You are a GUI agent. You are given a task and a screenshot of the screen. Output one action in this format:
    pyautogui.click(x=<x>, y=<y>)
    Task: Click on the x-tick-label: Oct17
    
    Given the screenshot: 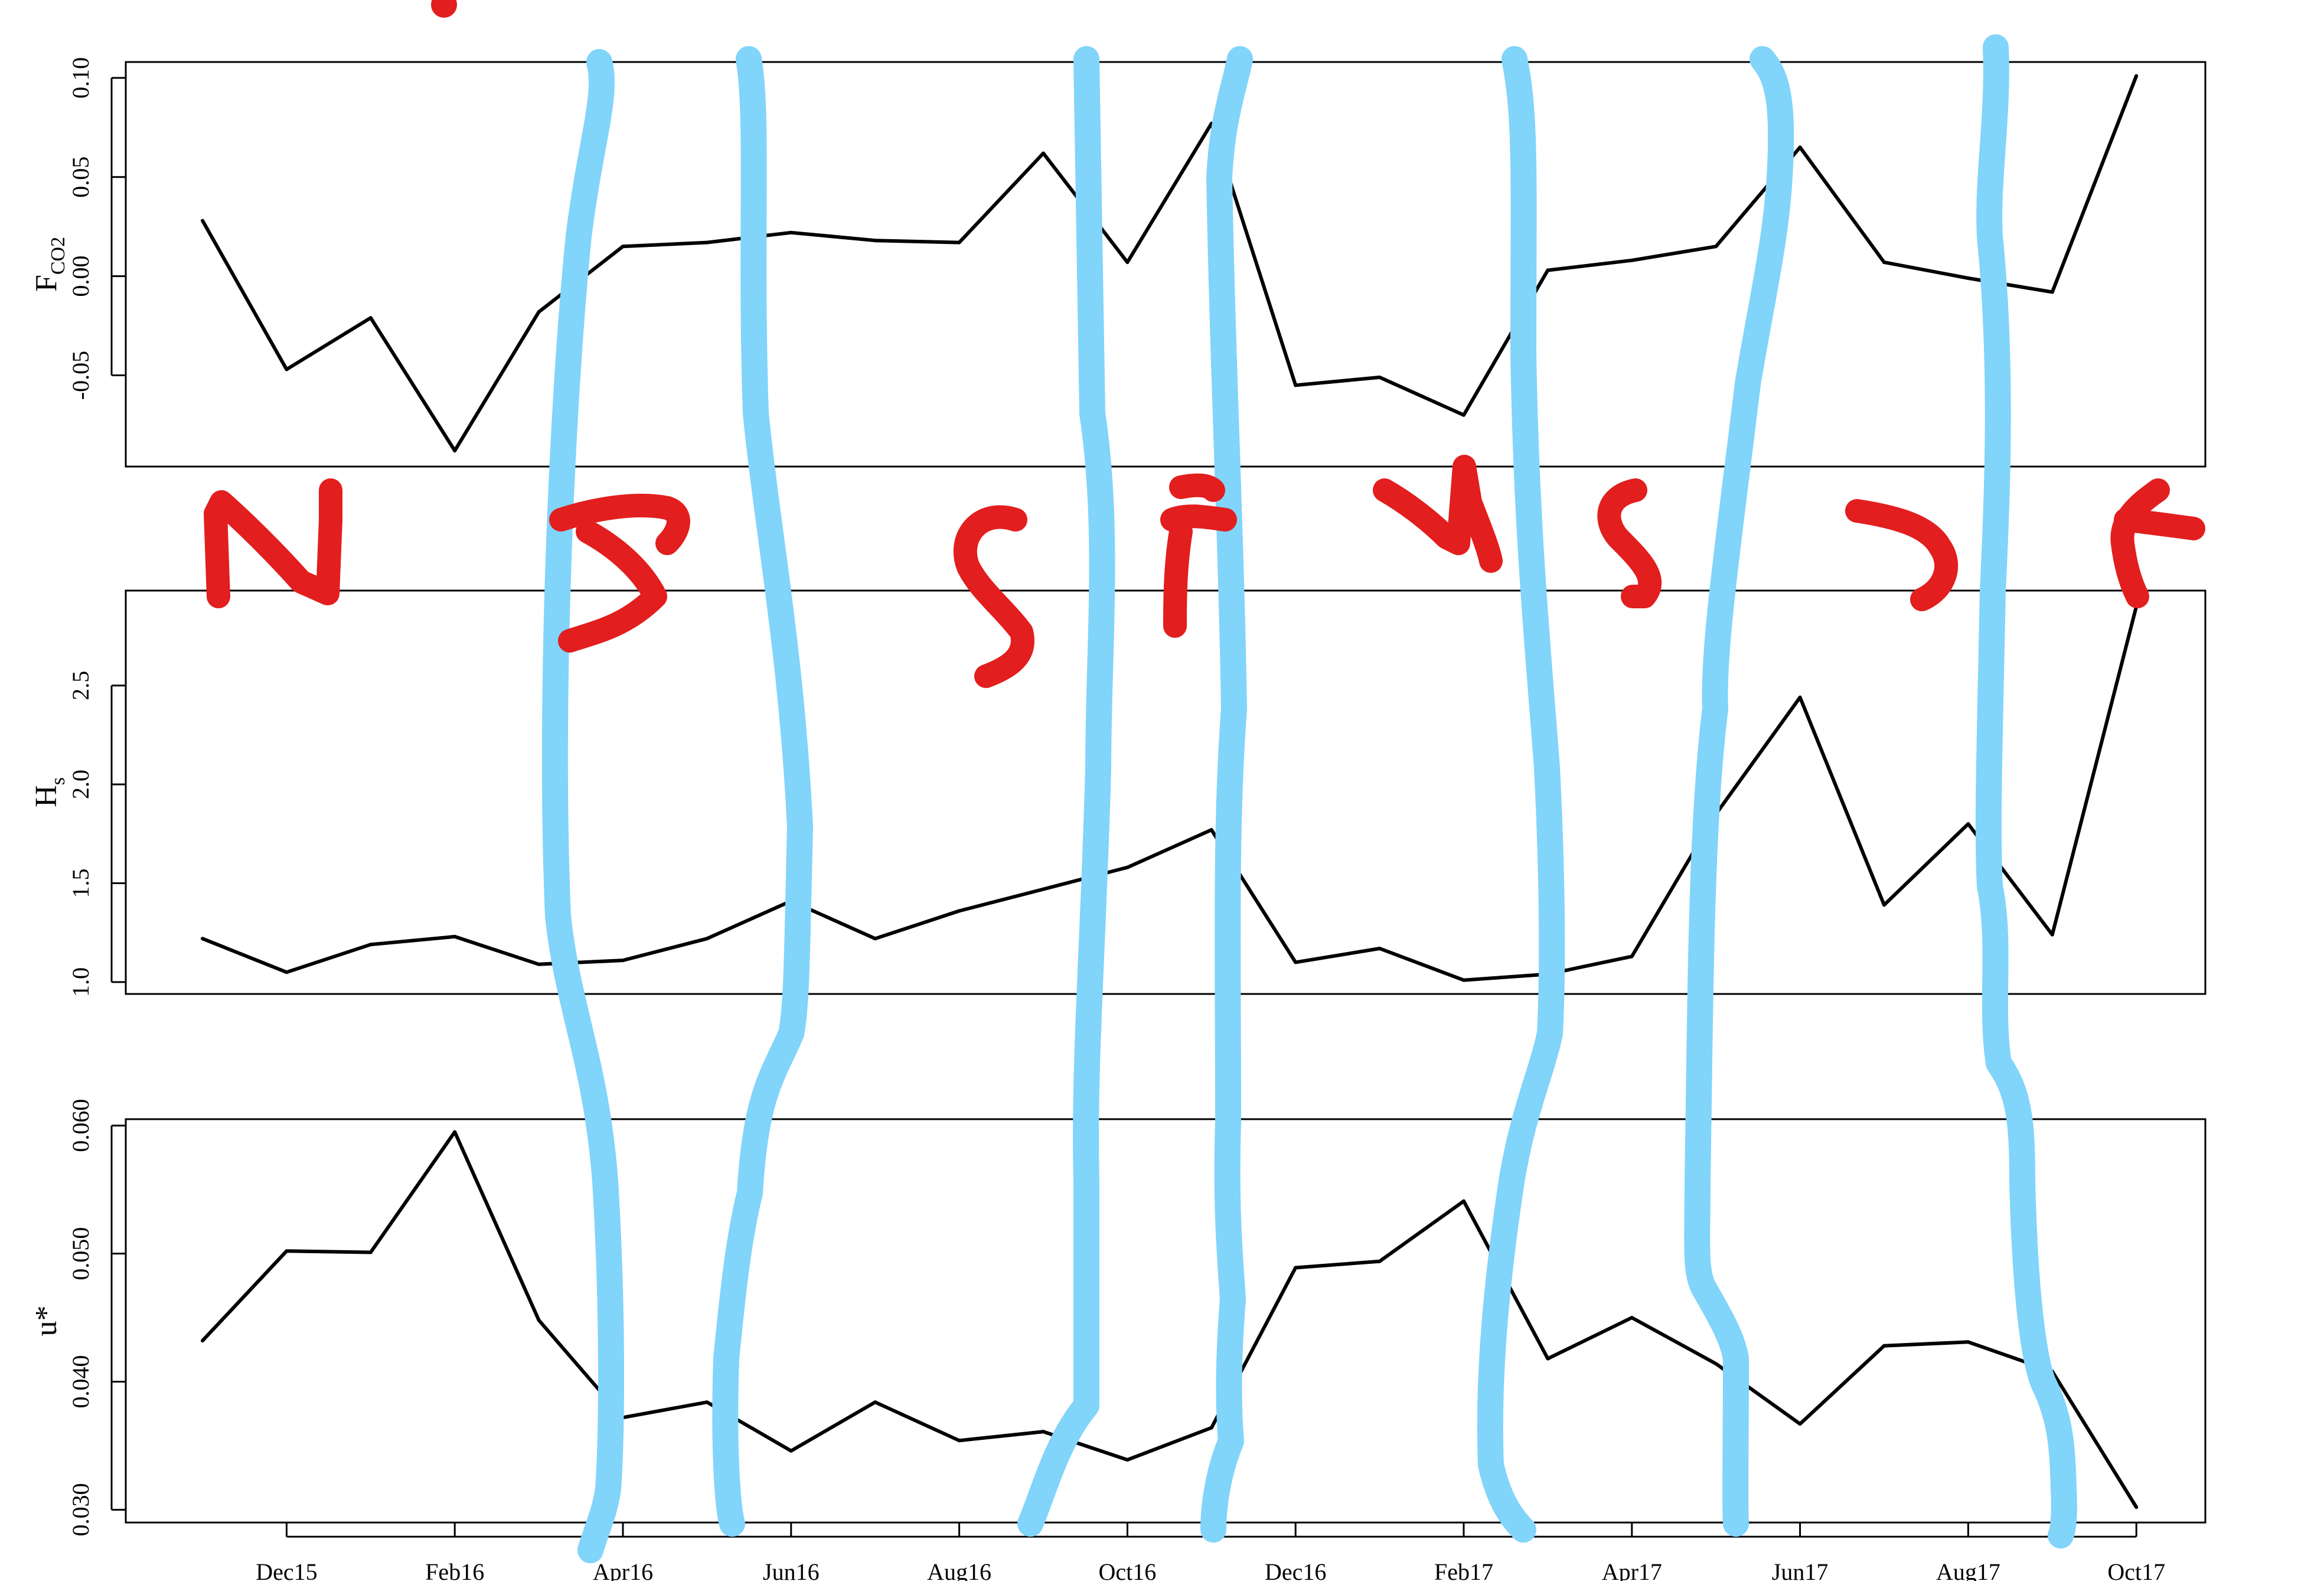 What is the action you would take?
    pyautogui.click(x=2136, y=1570)
    